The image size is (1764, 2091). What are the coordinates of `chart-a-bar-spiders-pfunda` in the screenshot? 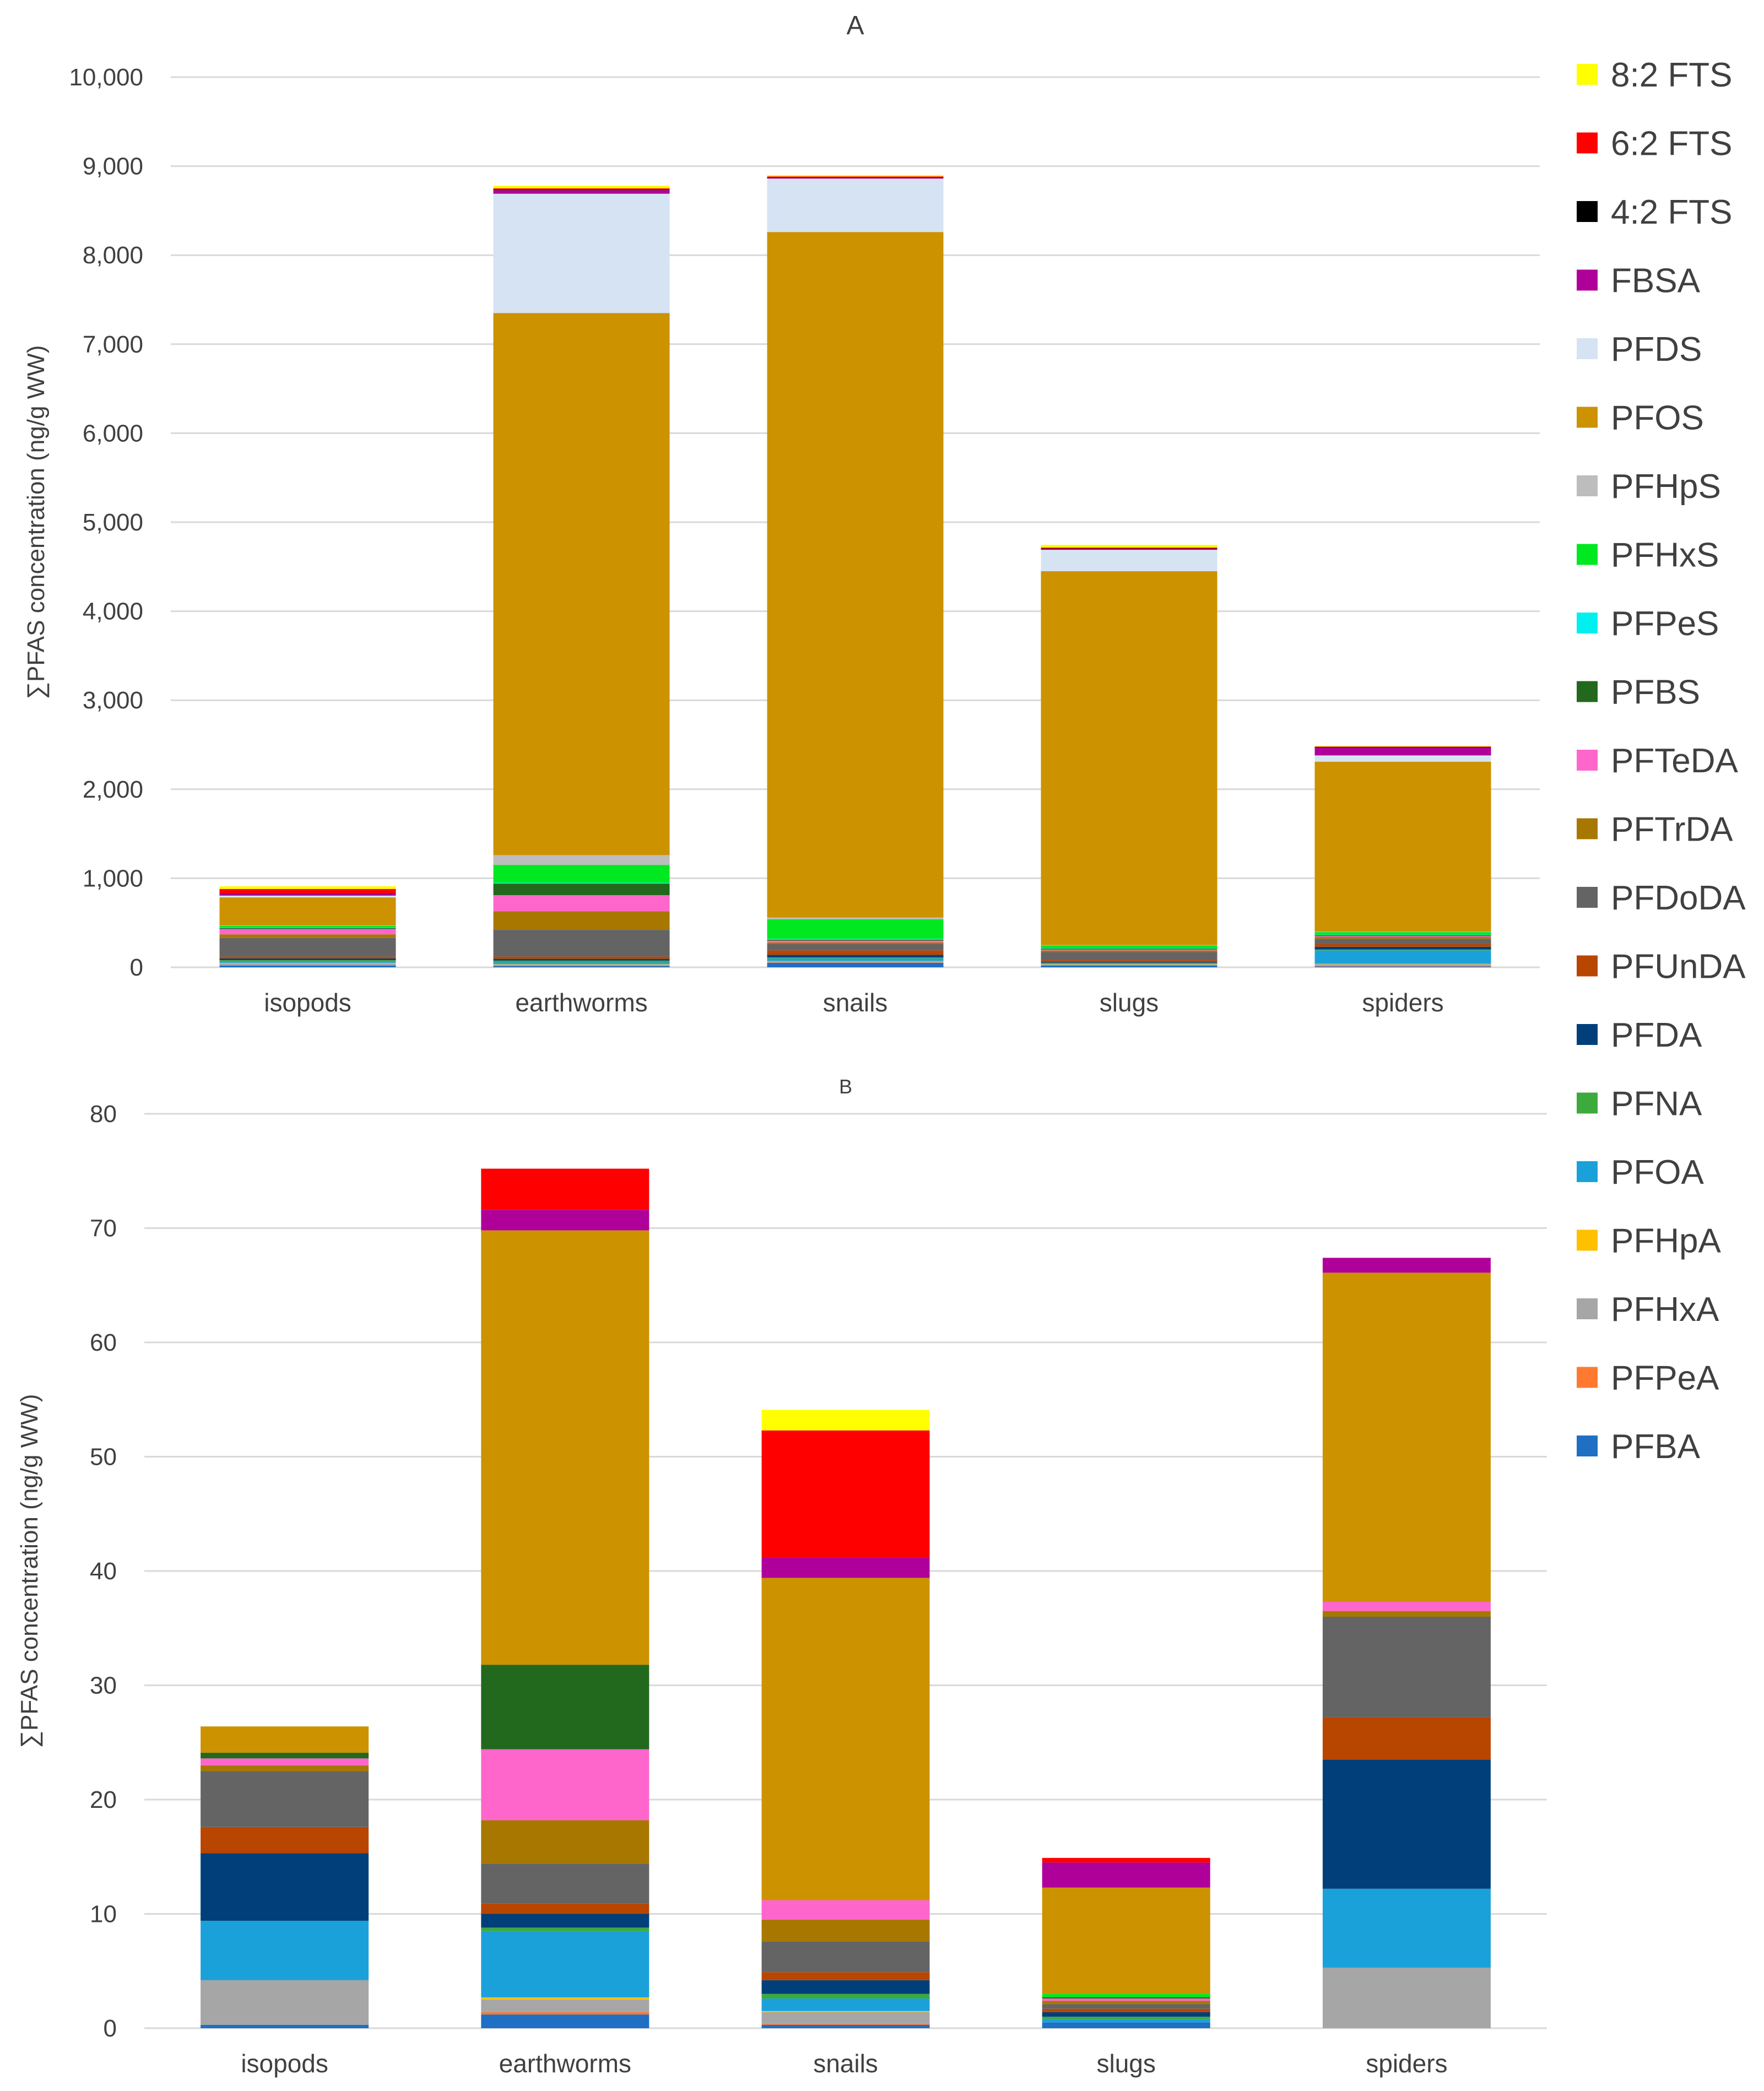 It's located at (1402, 945).